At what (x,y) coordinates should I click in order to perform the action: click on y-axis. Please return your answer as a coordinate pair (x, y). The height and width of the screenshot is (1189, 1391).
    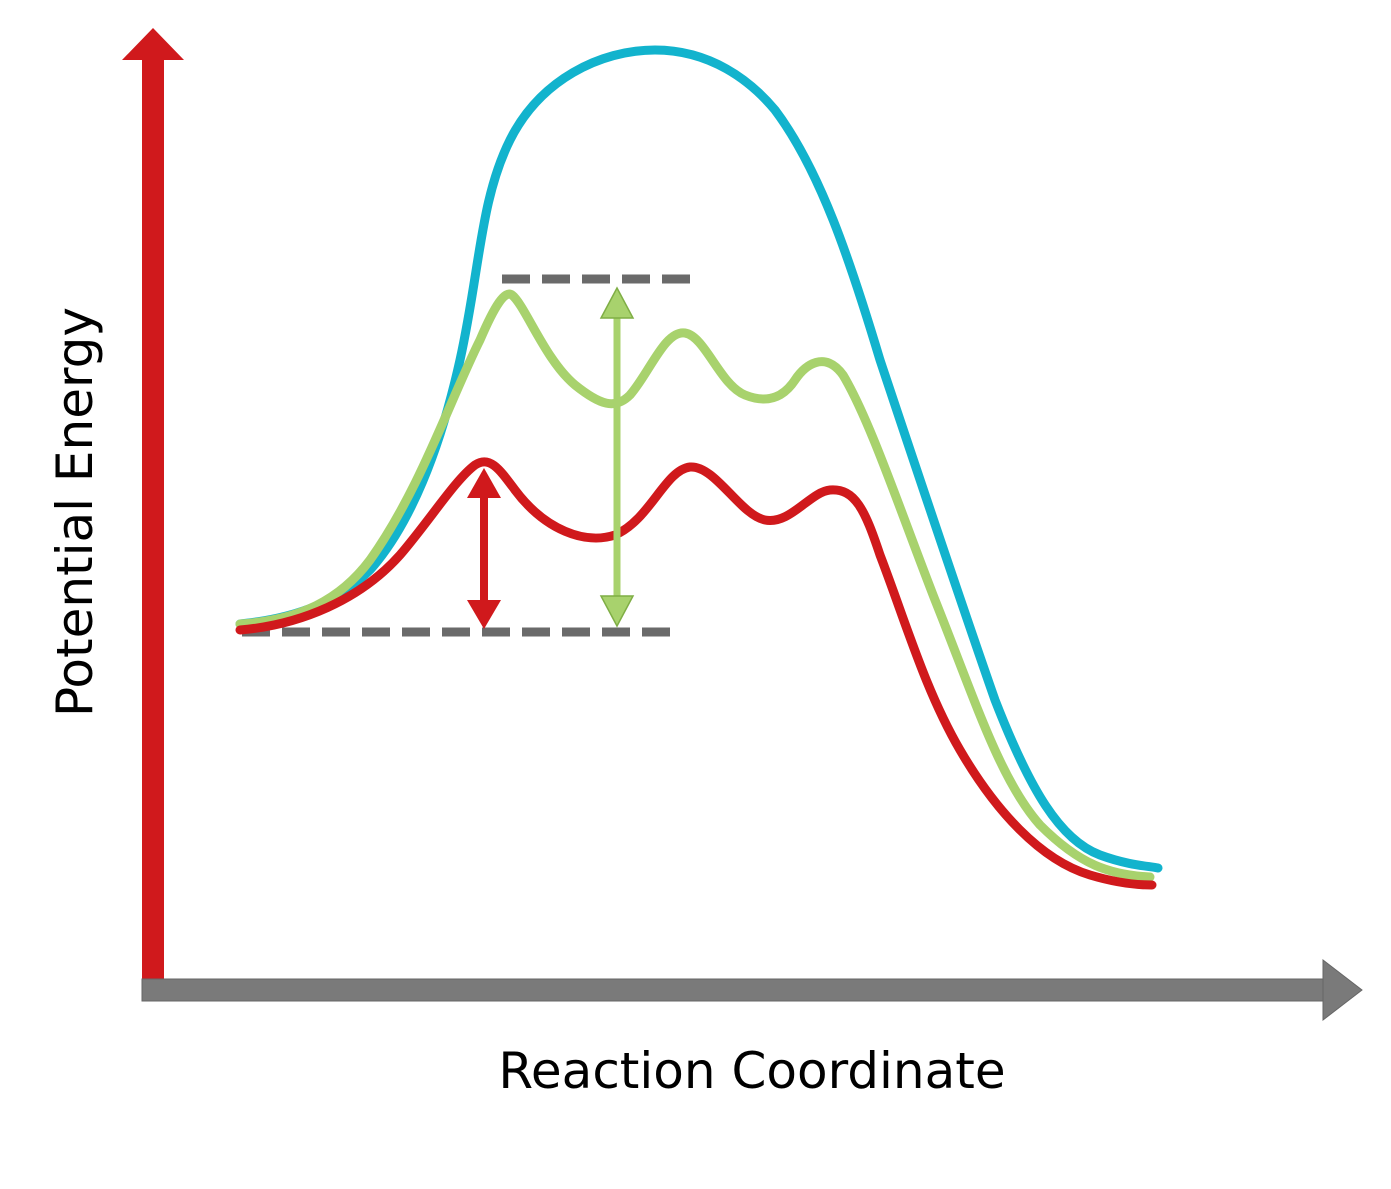
    Looking at the image, I should click on (153, 504).